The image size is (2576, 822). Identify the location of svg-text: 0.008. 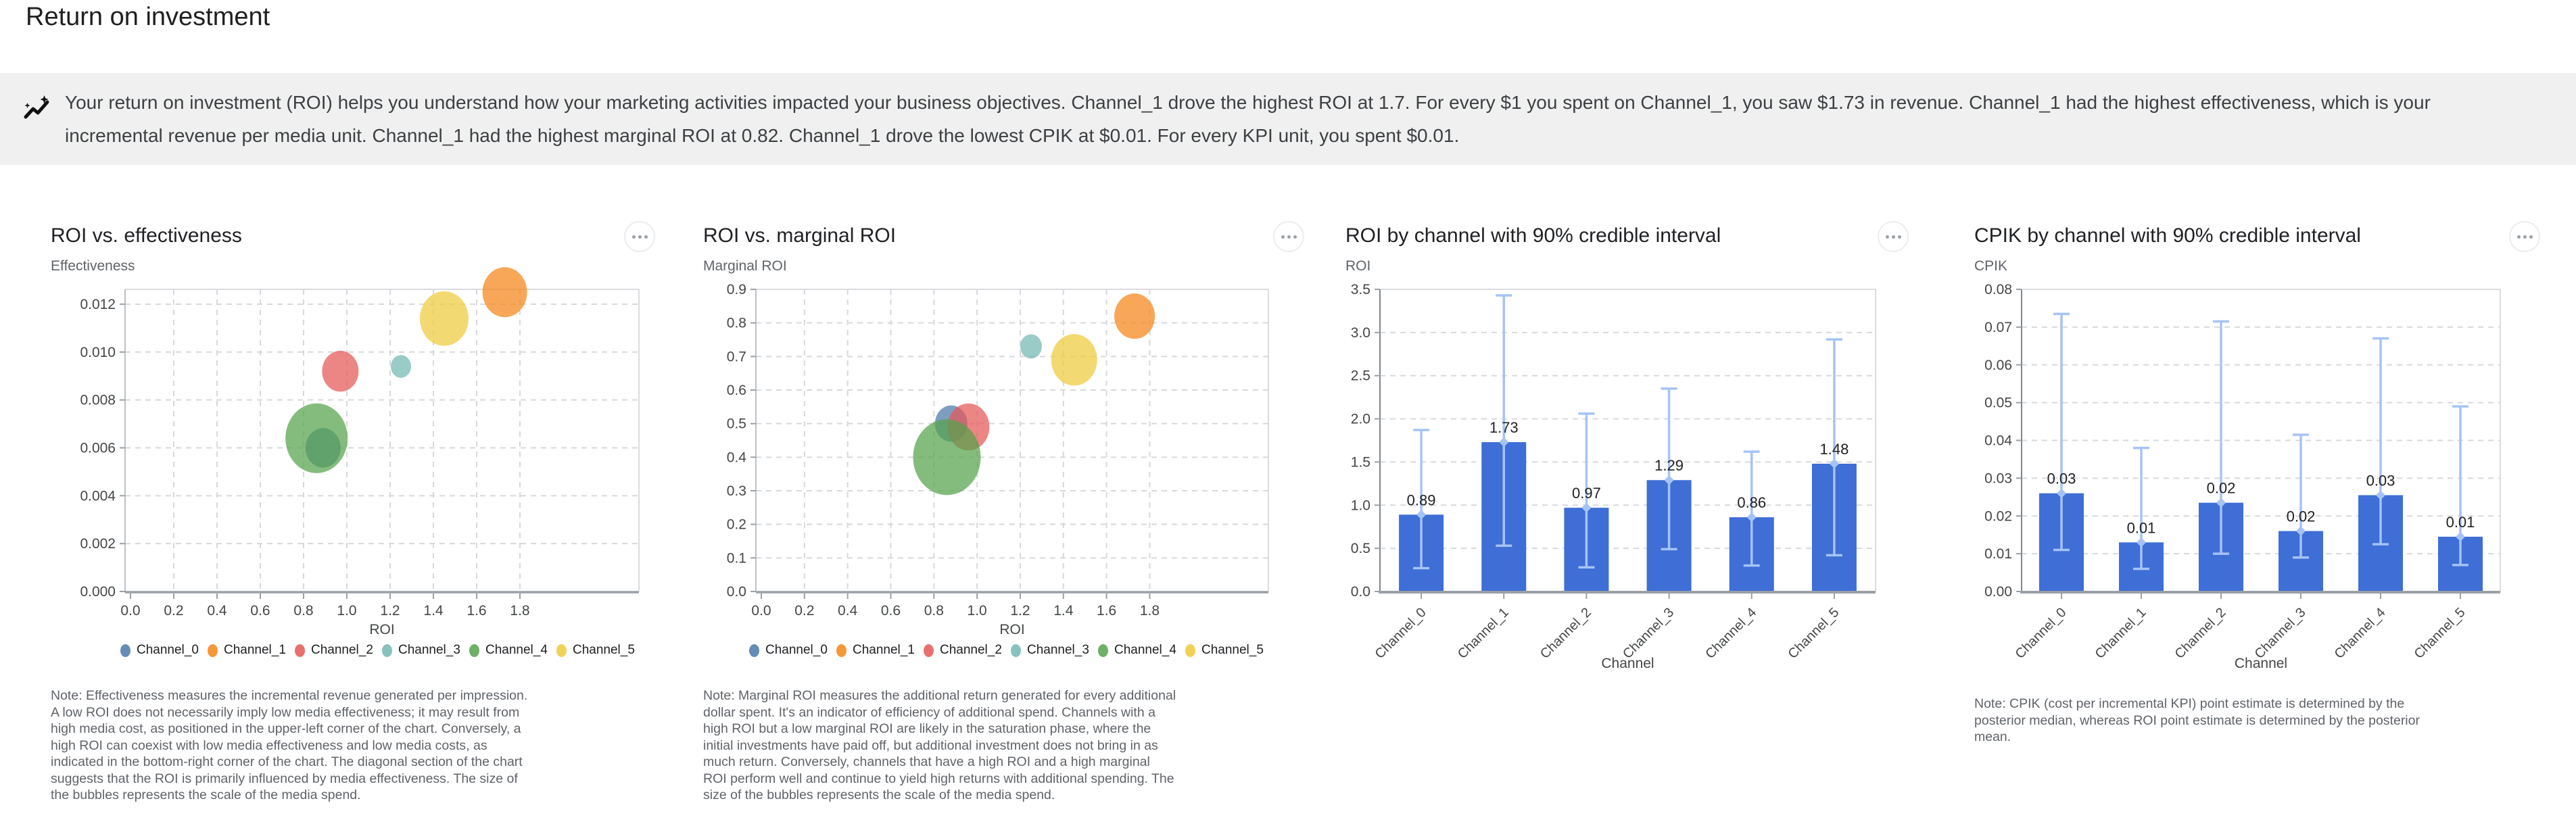
(98, 400).